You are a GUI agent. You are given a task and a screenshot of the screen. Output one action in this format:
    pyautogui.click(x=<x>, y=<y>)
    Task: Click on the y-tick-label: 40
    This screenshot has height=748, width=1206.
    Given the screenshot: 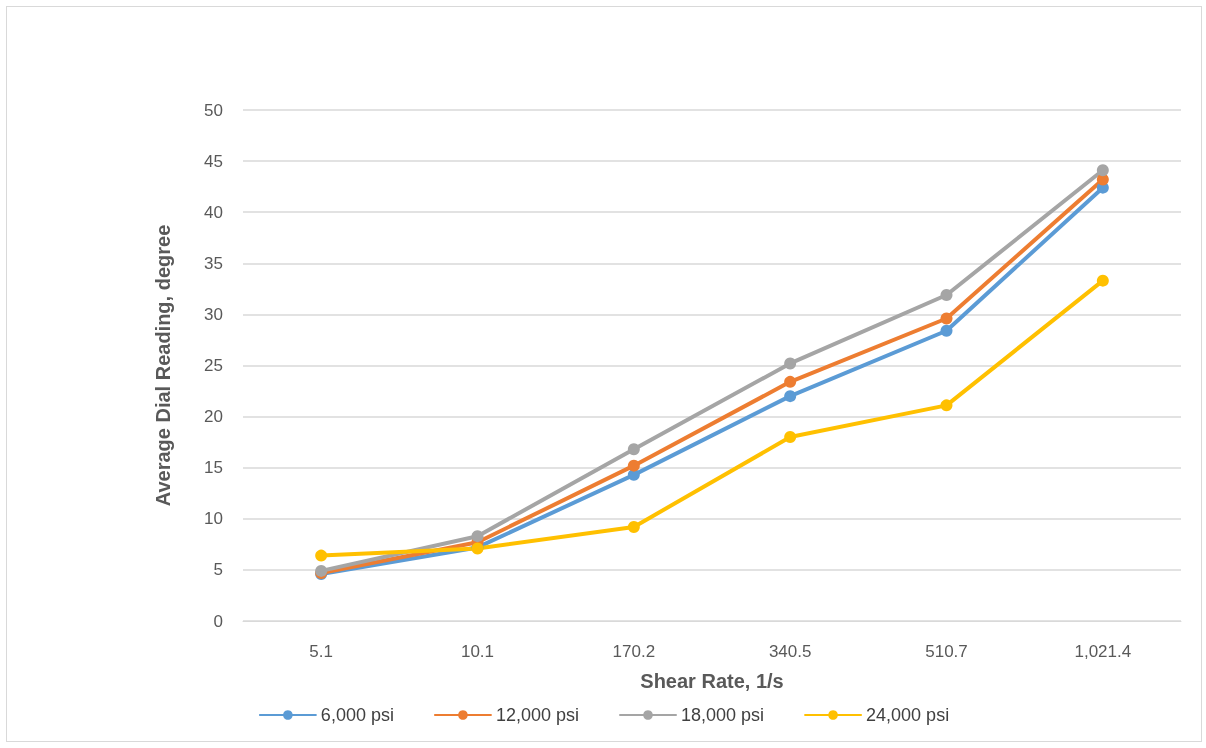 What is the action you would take?
    pyautogui.click(x=213, y=212)
    